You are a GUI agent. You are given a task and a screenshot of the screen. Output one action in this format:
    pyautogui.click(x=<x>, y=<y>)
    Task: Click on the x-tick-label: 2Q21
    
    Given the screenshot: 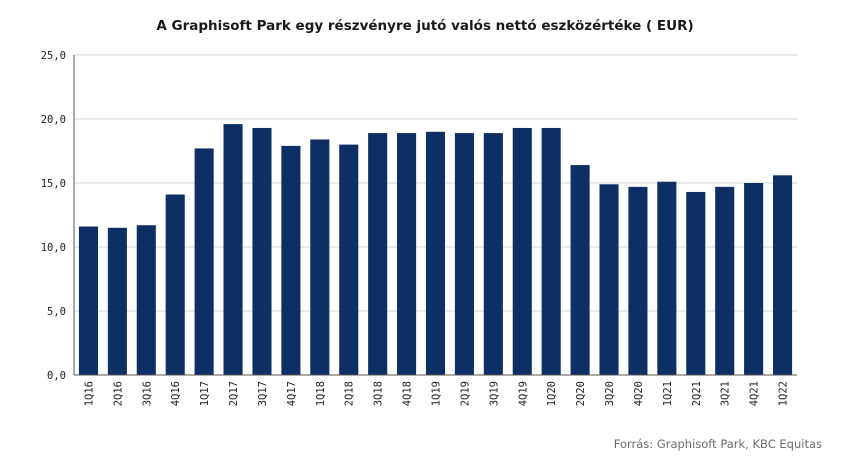 What is the action you would take?
    pyautogui.click(x=697, y=393)
    